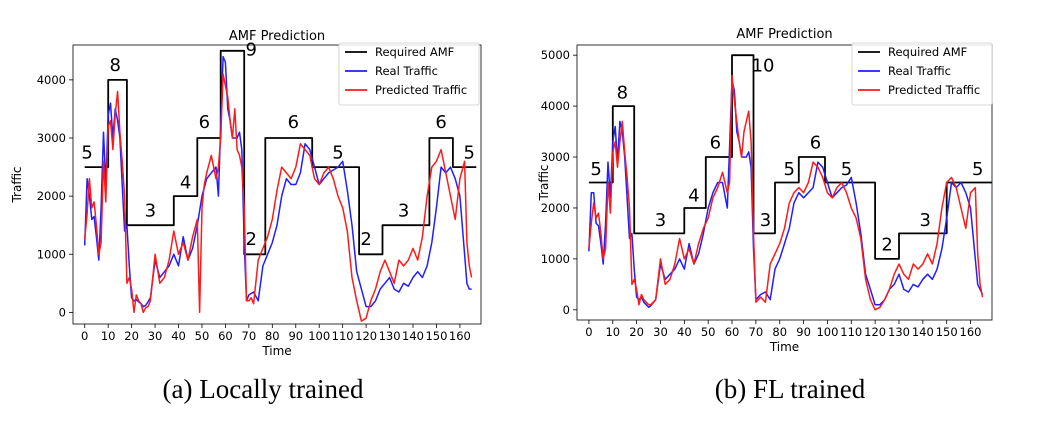 This screenshot has width=1053, height=421. I want to click on y-tick-label: 5000, so click(555, 55).